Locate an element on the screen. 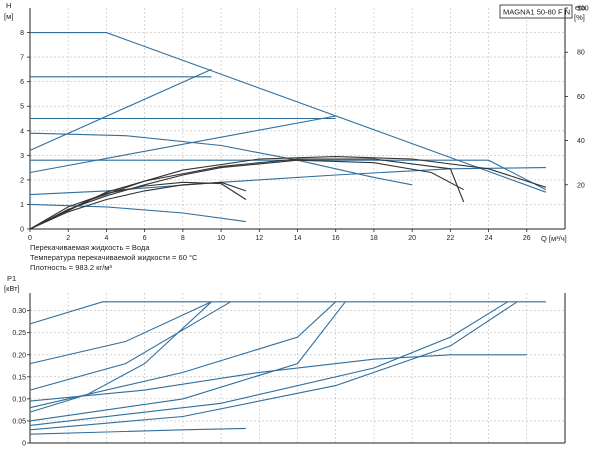 This screenshot has height=450, width=600. top-y-tick-label: 7 is located at coordinates (22, 58).